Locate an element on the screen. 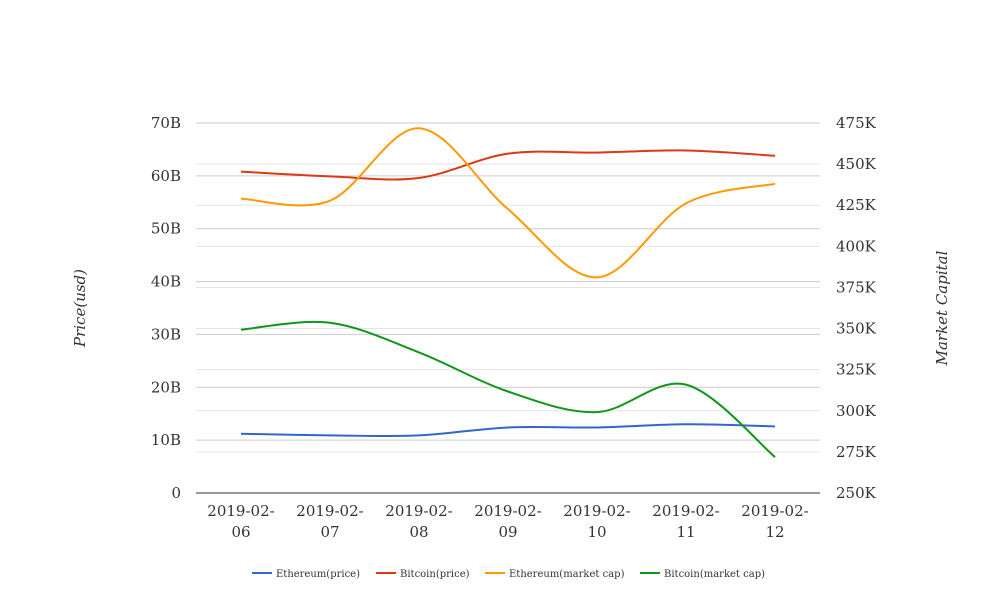 This screenshot has width=1008, height=616. x-tick-label: 2019-02- 07 is located at coordinates (329, 521).